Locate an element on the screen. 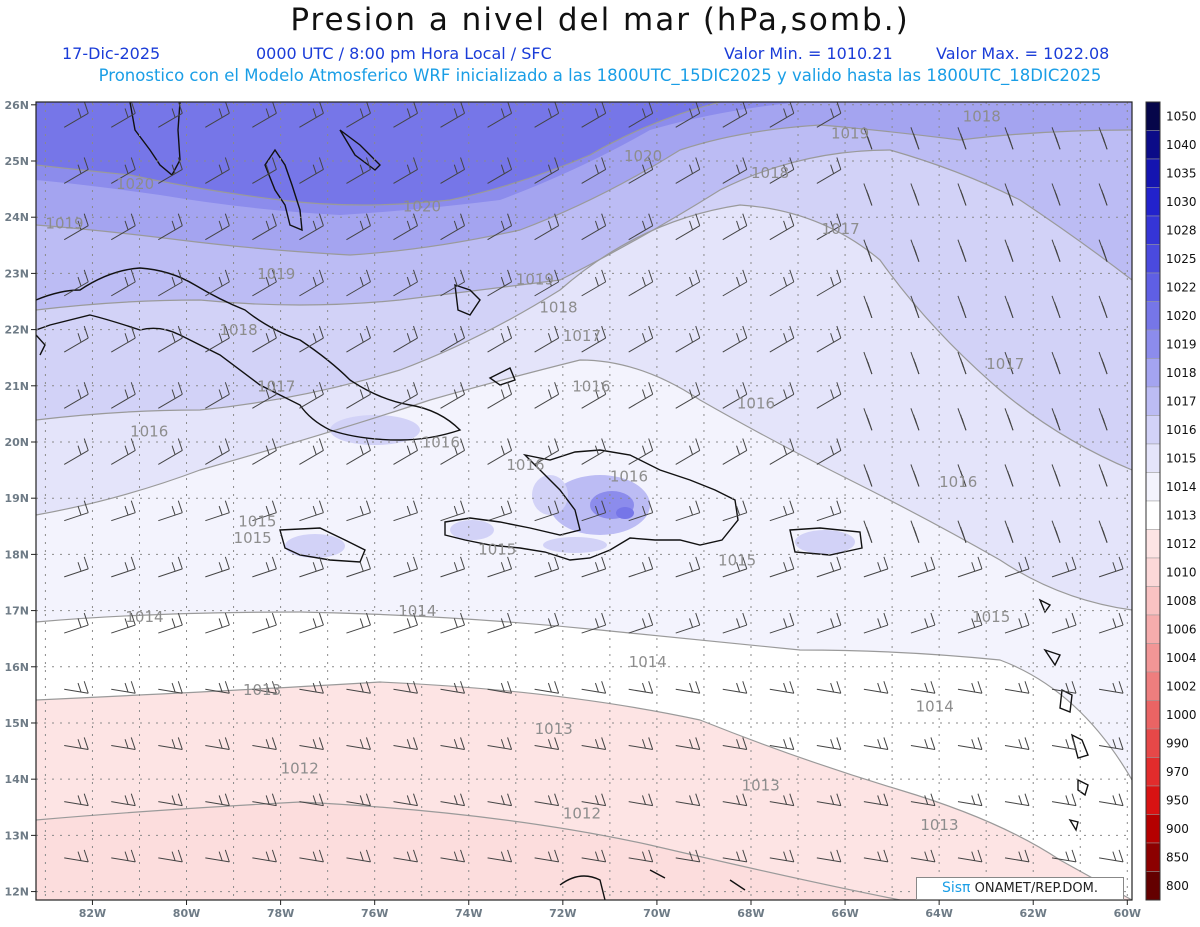  lat-label: 19N is located at coordinates (16, 498).